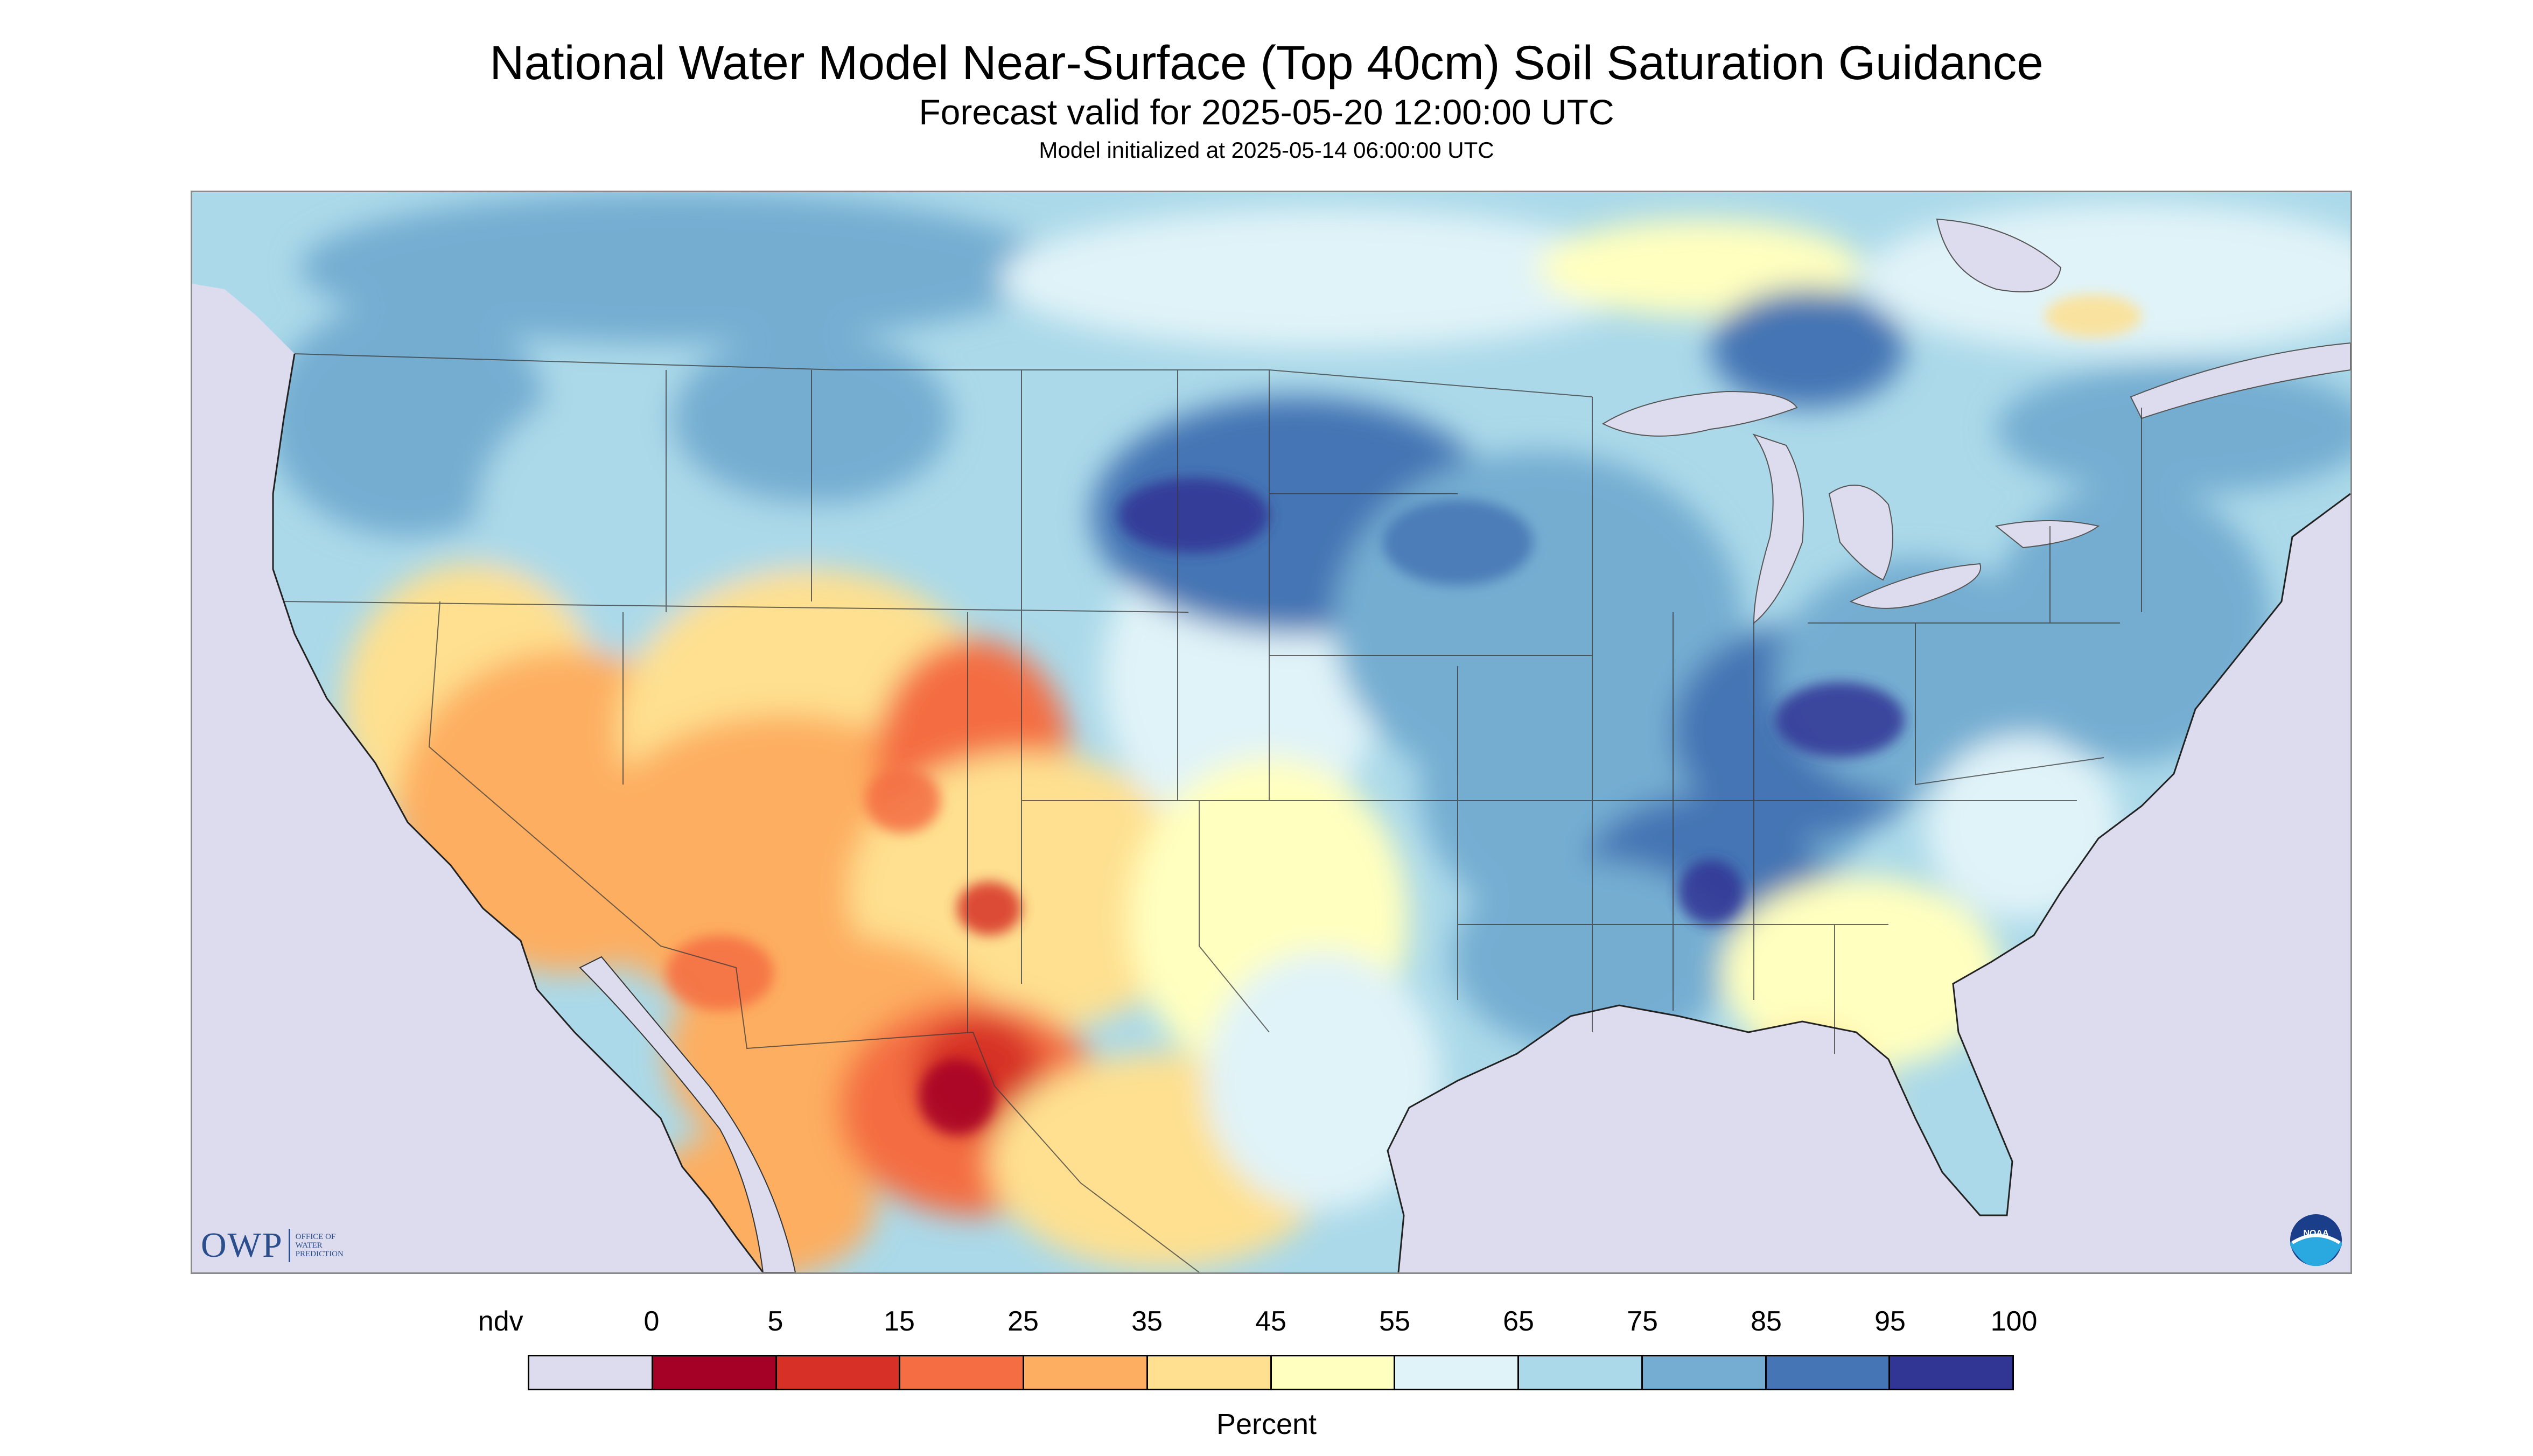 The height and width of the screenshot is (1456, 2533). Describe the element at coordinates (309, 1245) in the screenshot. I see `owp-logo-line: WATER` at that location.